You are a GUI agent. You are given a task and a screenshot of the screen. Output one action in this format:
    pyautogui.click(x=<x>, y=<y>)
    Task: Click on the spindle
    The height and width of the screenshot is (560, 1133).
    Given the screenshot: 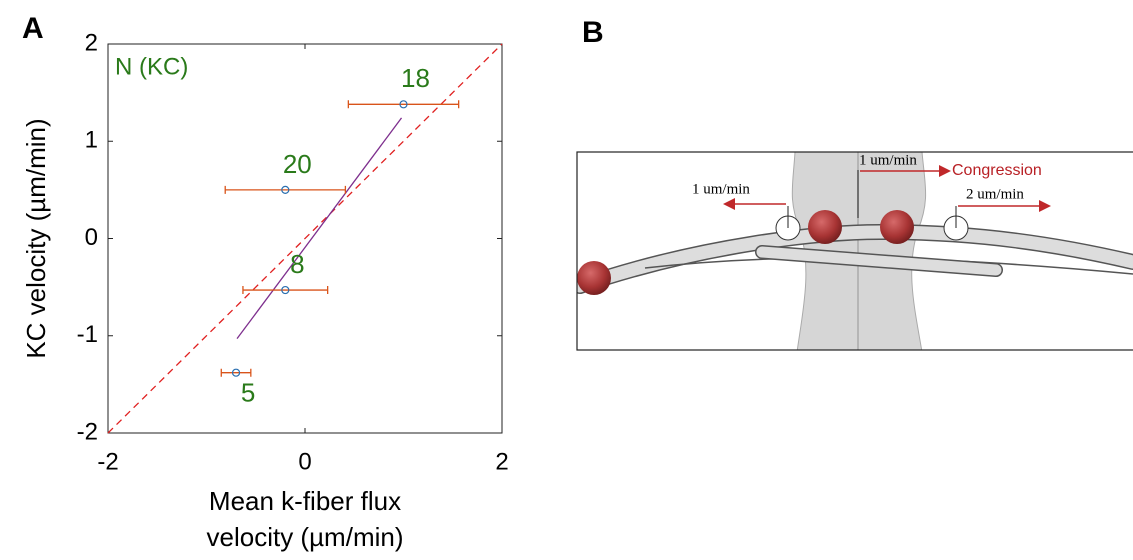 What is the action you would take?
    pyautogui.click(x=859, y=251)
    